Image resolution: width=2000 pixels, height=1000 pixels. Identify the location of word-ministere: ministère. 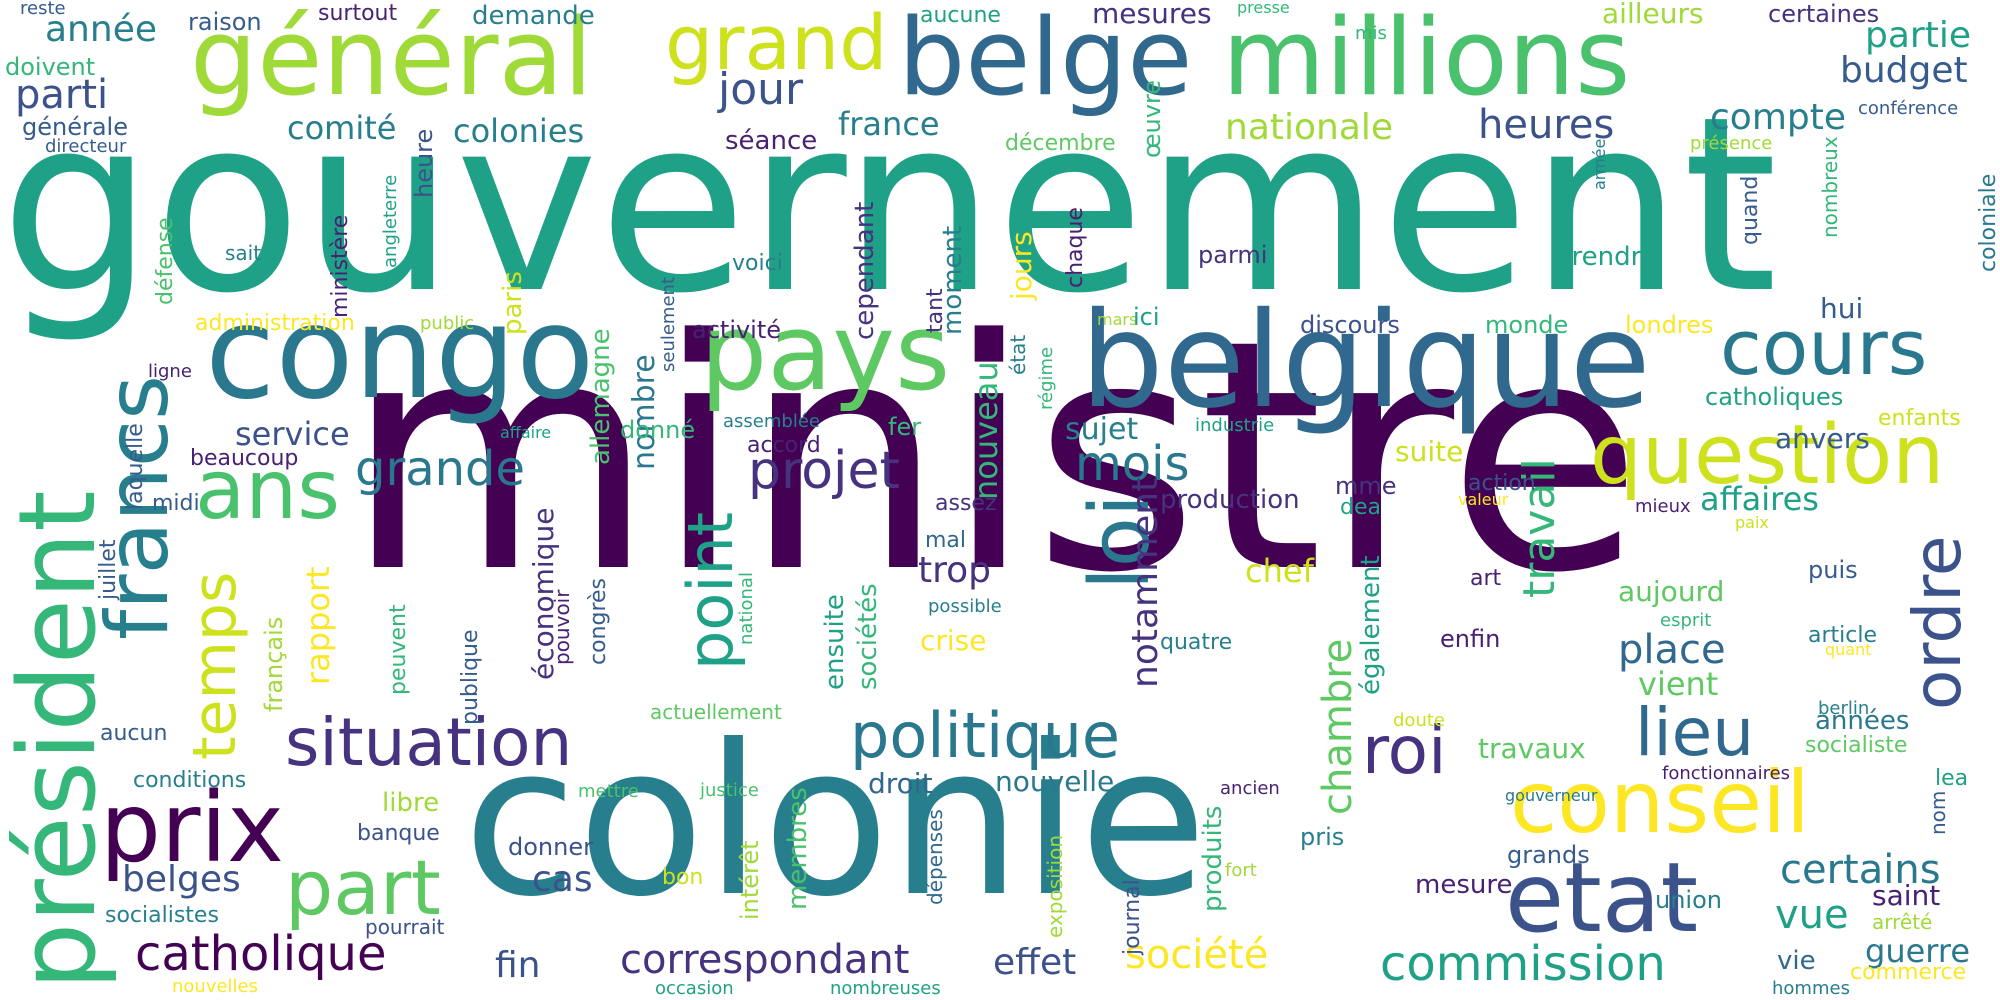
(340, 266).